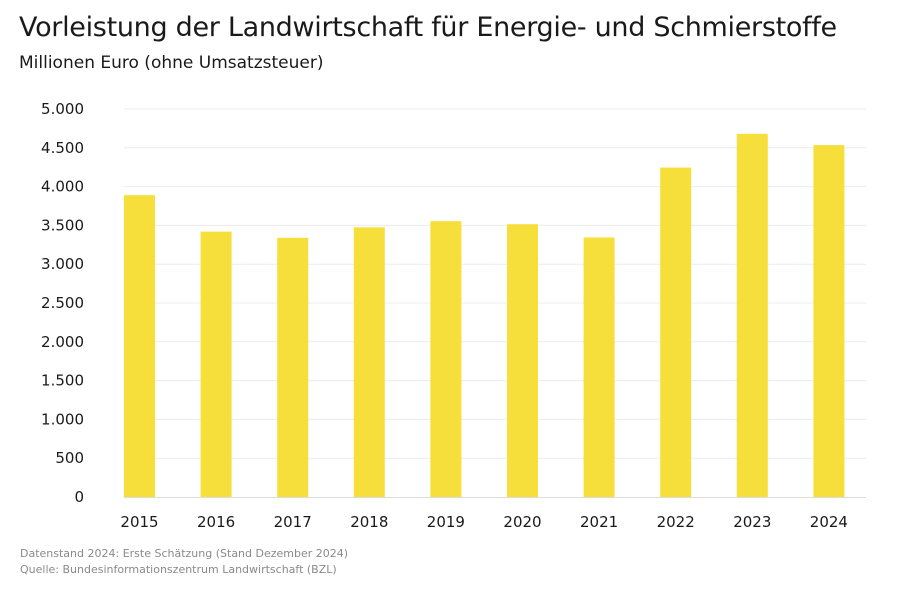 This screenshot has height=589, width=900. I want to click on x-tick-label: 2015, so click(139, 522).